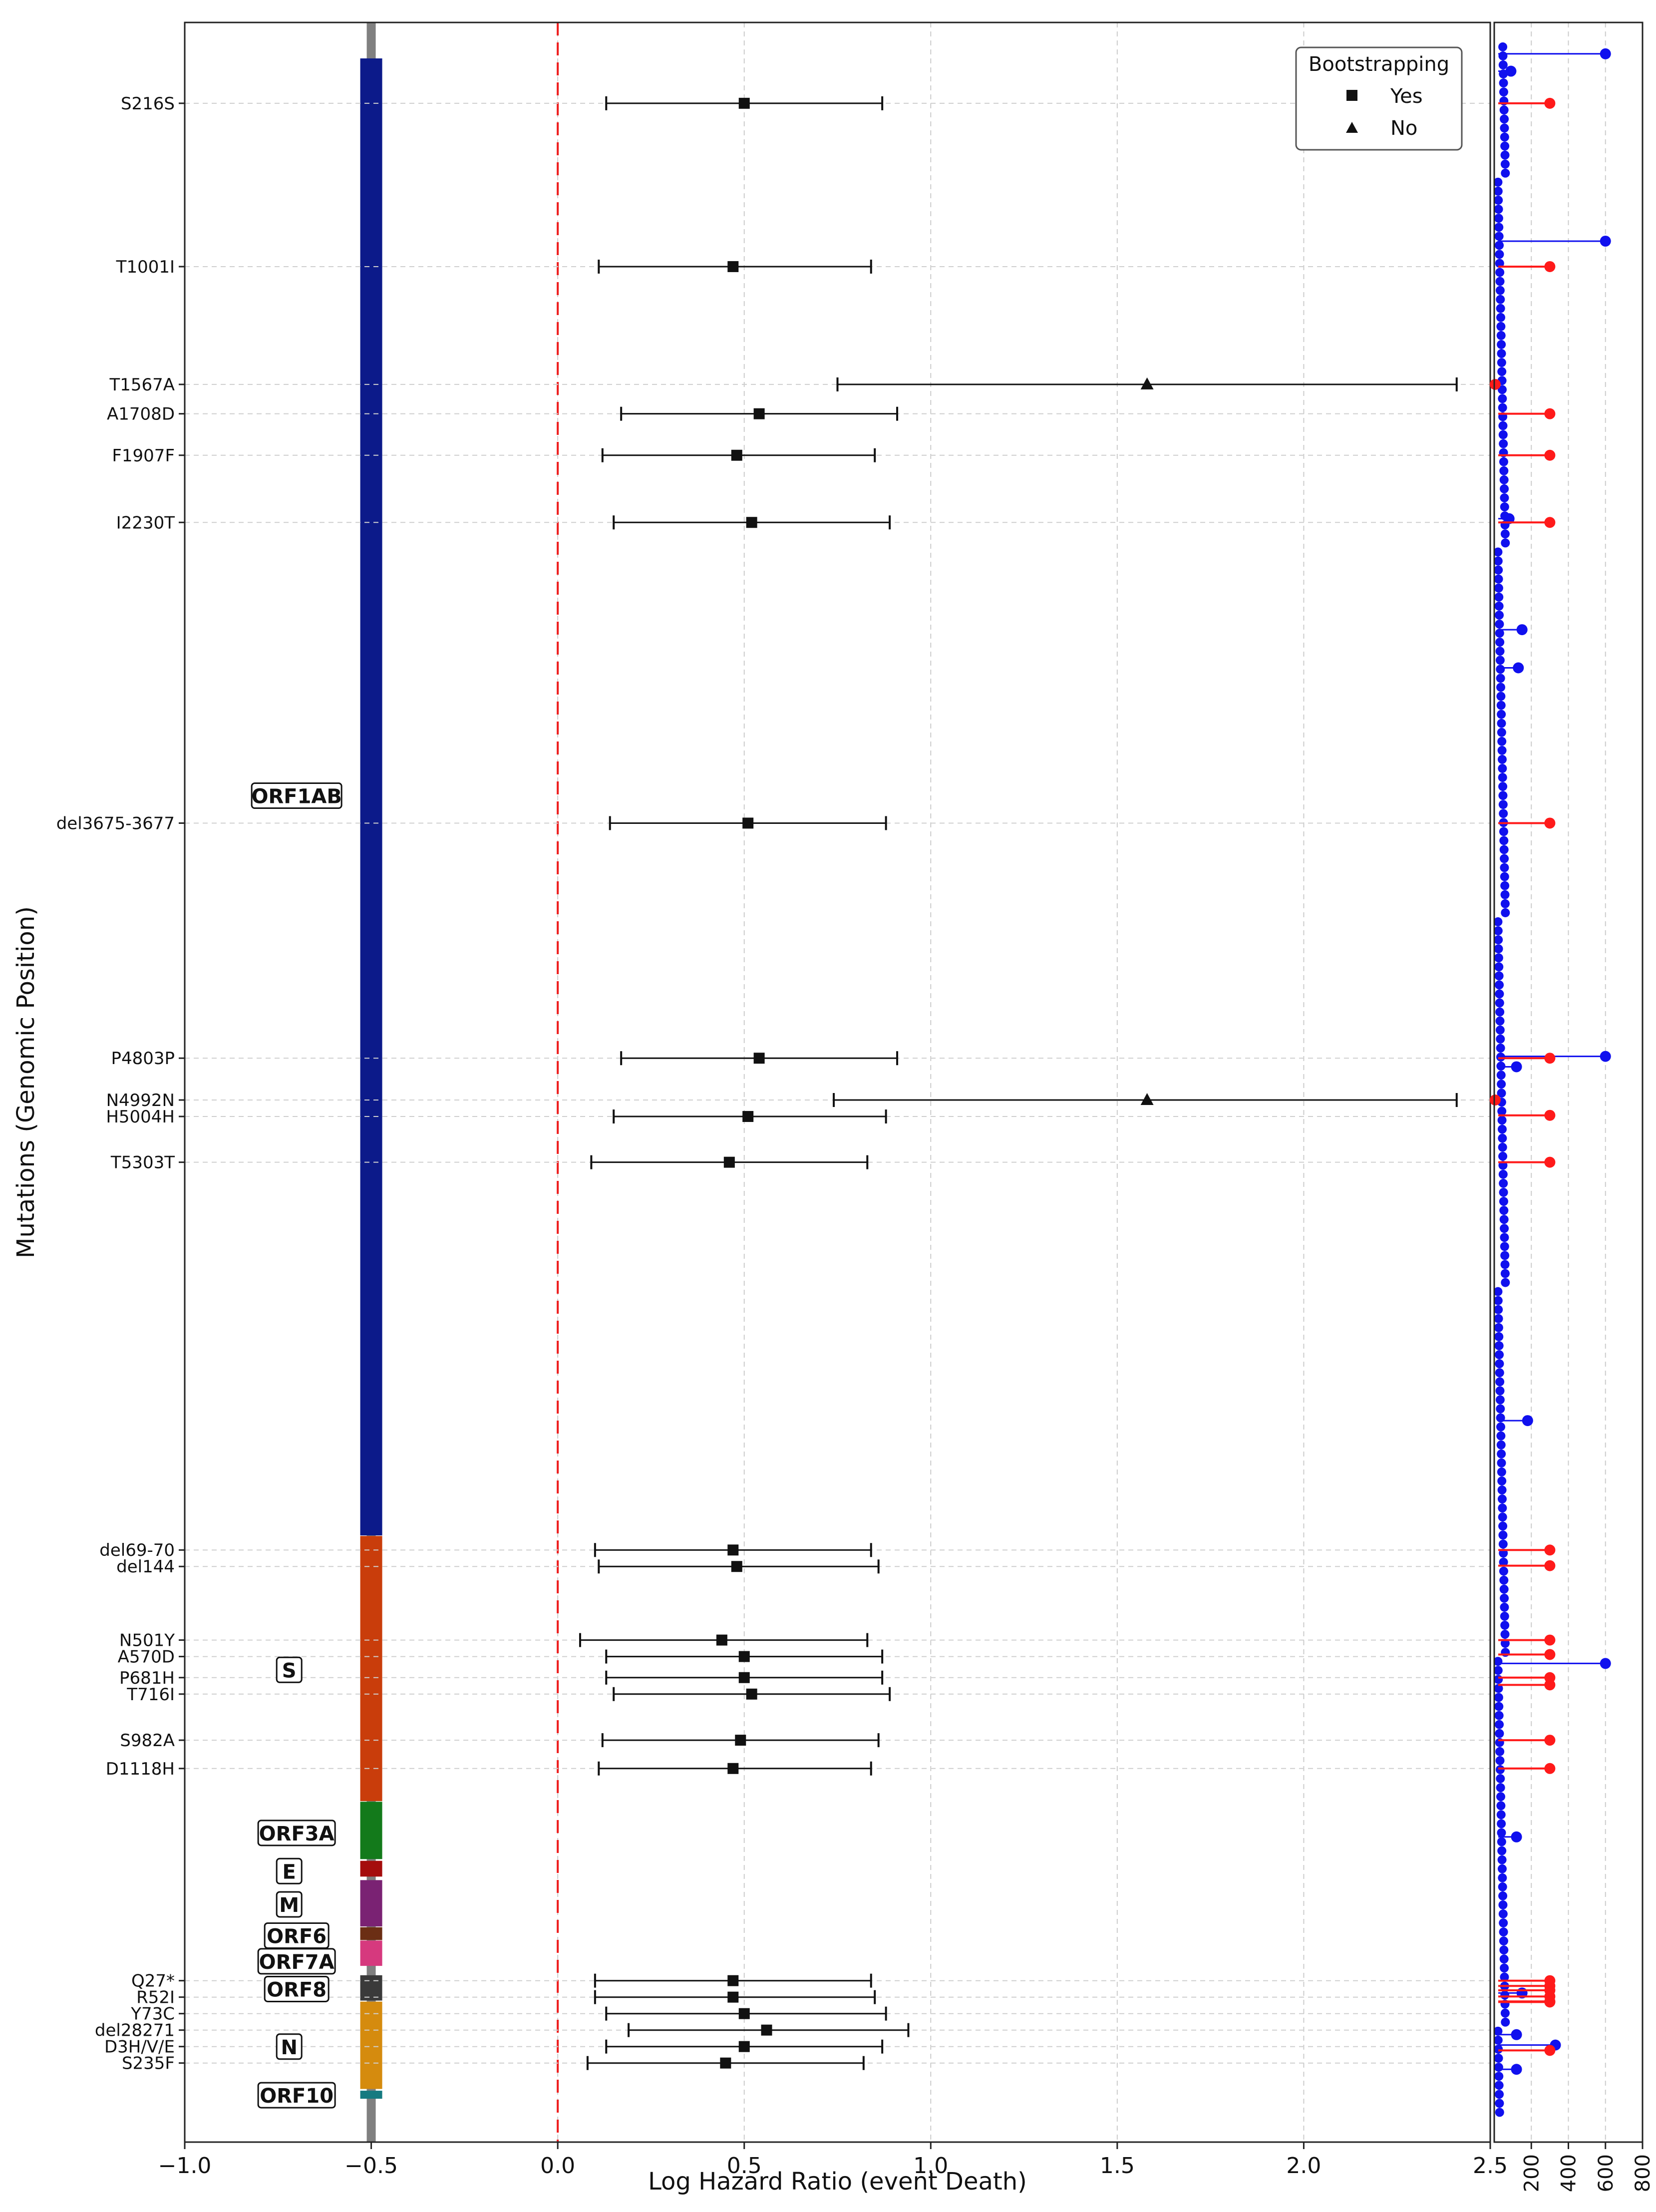 The width and height of the screenshot is (1656, 2212). I want to click on mutation-label: P4803P, so click(143, 1059).